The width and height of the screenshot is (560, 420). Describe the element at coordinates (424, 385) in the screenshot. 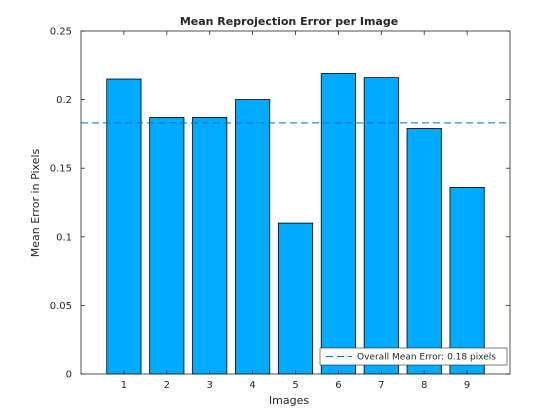

I see `x-tick-label: 8` at that location.